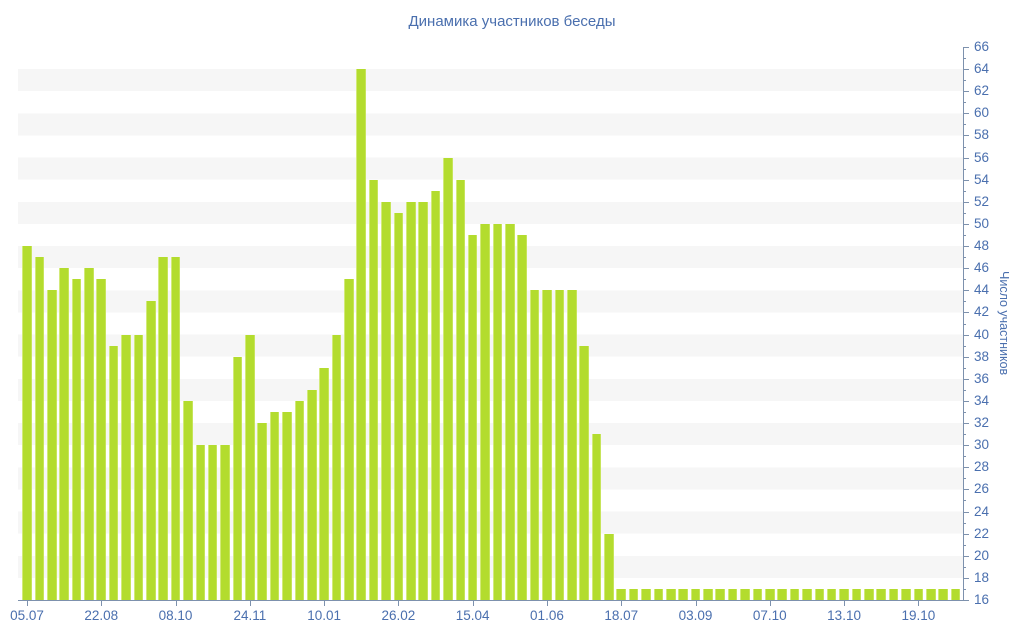 This screenshot has height=640, width=1024. What do you see at coordinates (918, 615) in the screenshot?
I see `x-tick-label: 19.10` at bounding box center [918, 615].